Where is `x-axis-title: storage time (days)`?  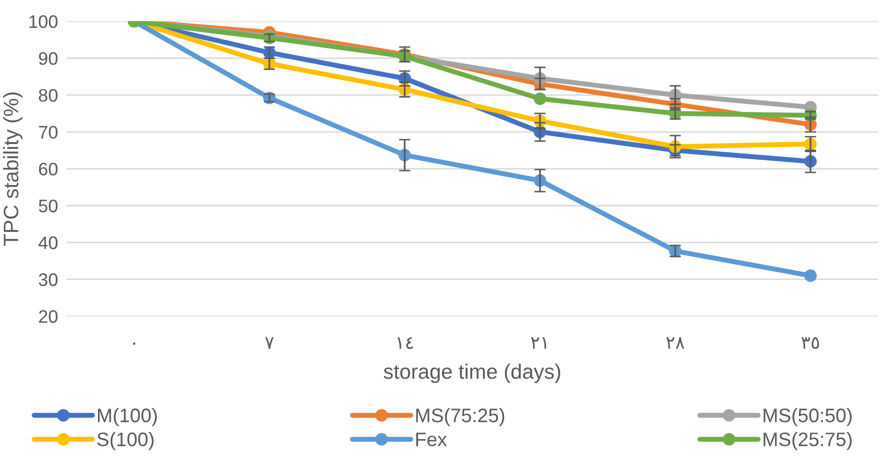 x-axis-title: storage time (days) is located at coordinates (472, 374).